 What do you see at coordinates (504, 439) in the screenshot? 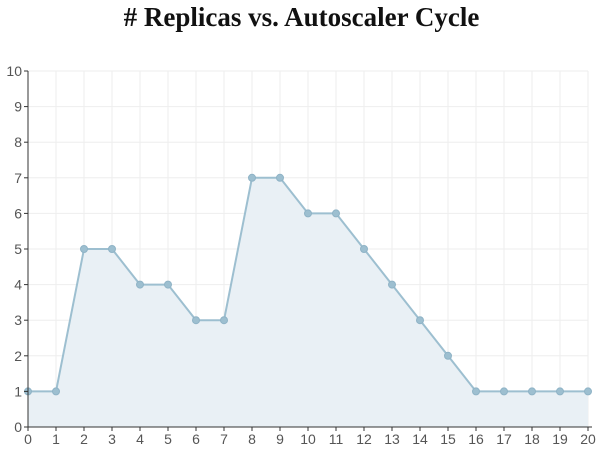
I see `x-tick-label: 17` at bounding box center [504, 439].